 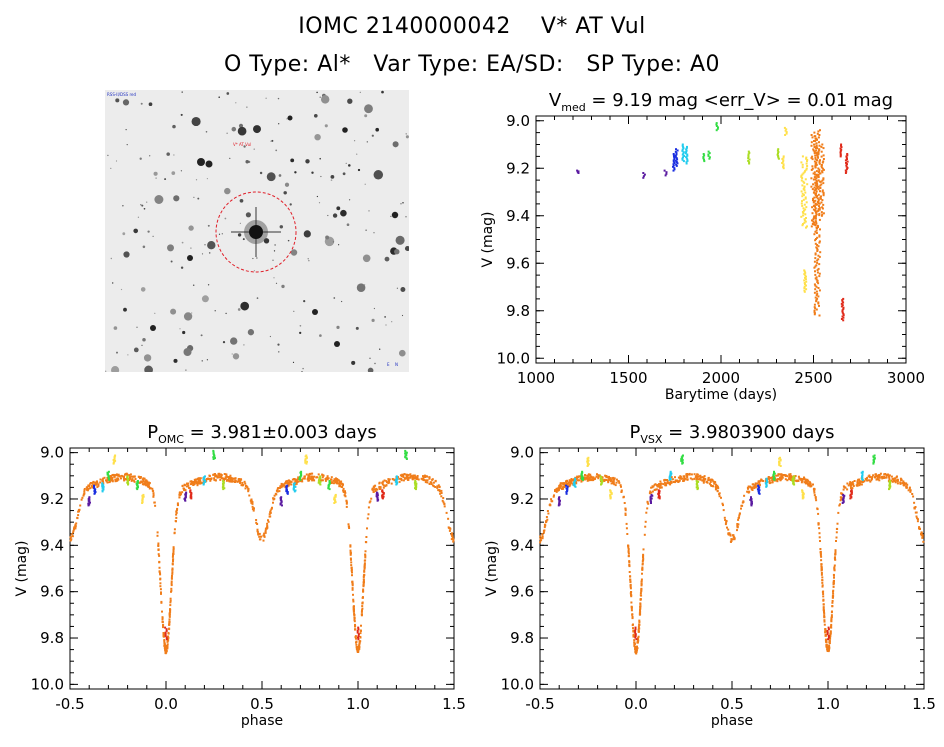 What do you see at coordinates (103, 487) in the screenshot?
I see `phase-group` at bounding box center [103, 487].